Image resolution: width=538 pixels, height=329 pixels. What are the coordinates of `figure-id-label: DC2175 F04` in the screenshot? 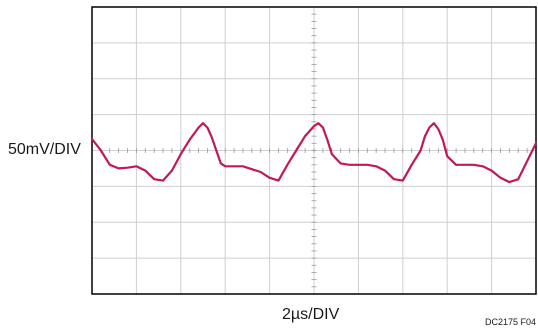 It's located at (510, 322).